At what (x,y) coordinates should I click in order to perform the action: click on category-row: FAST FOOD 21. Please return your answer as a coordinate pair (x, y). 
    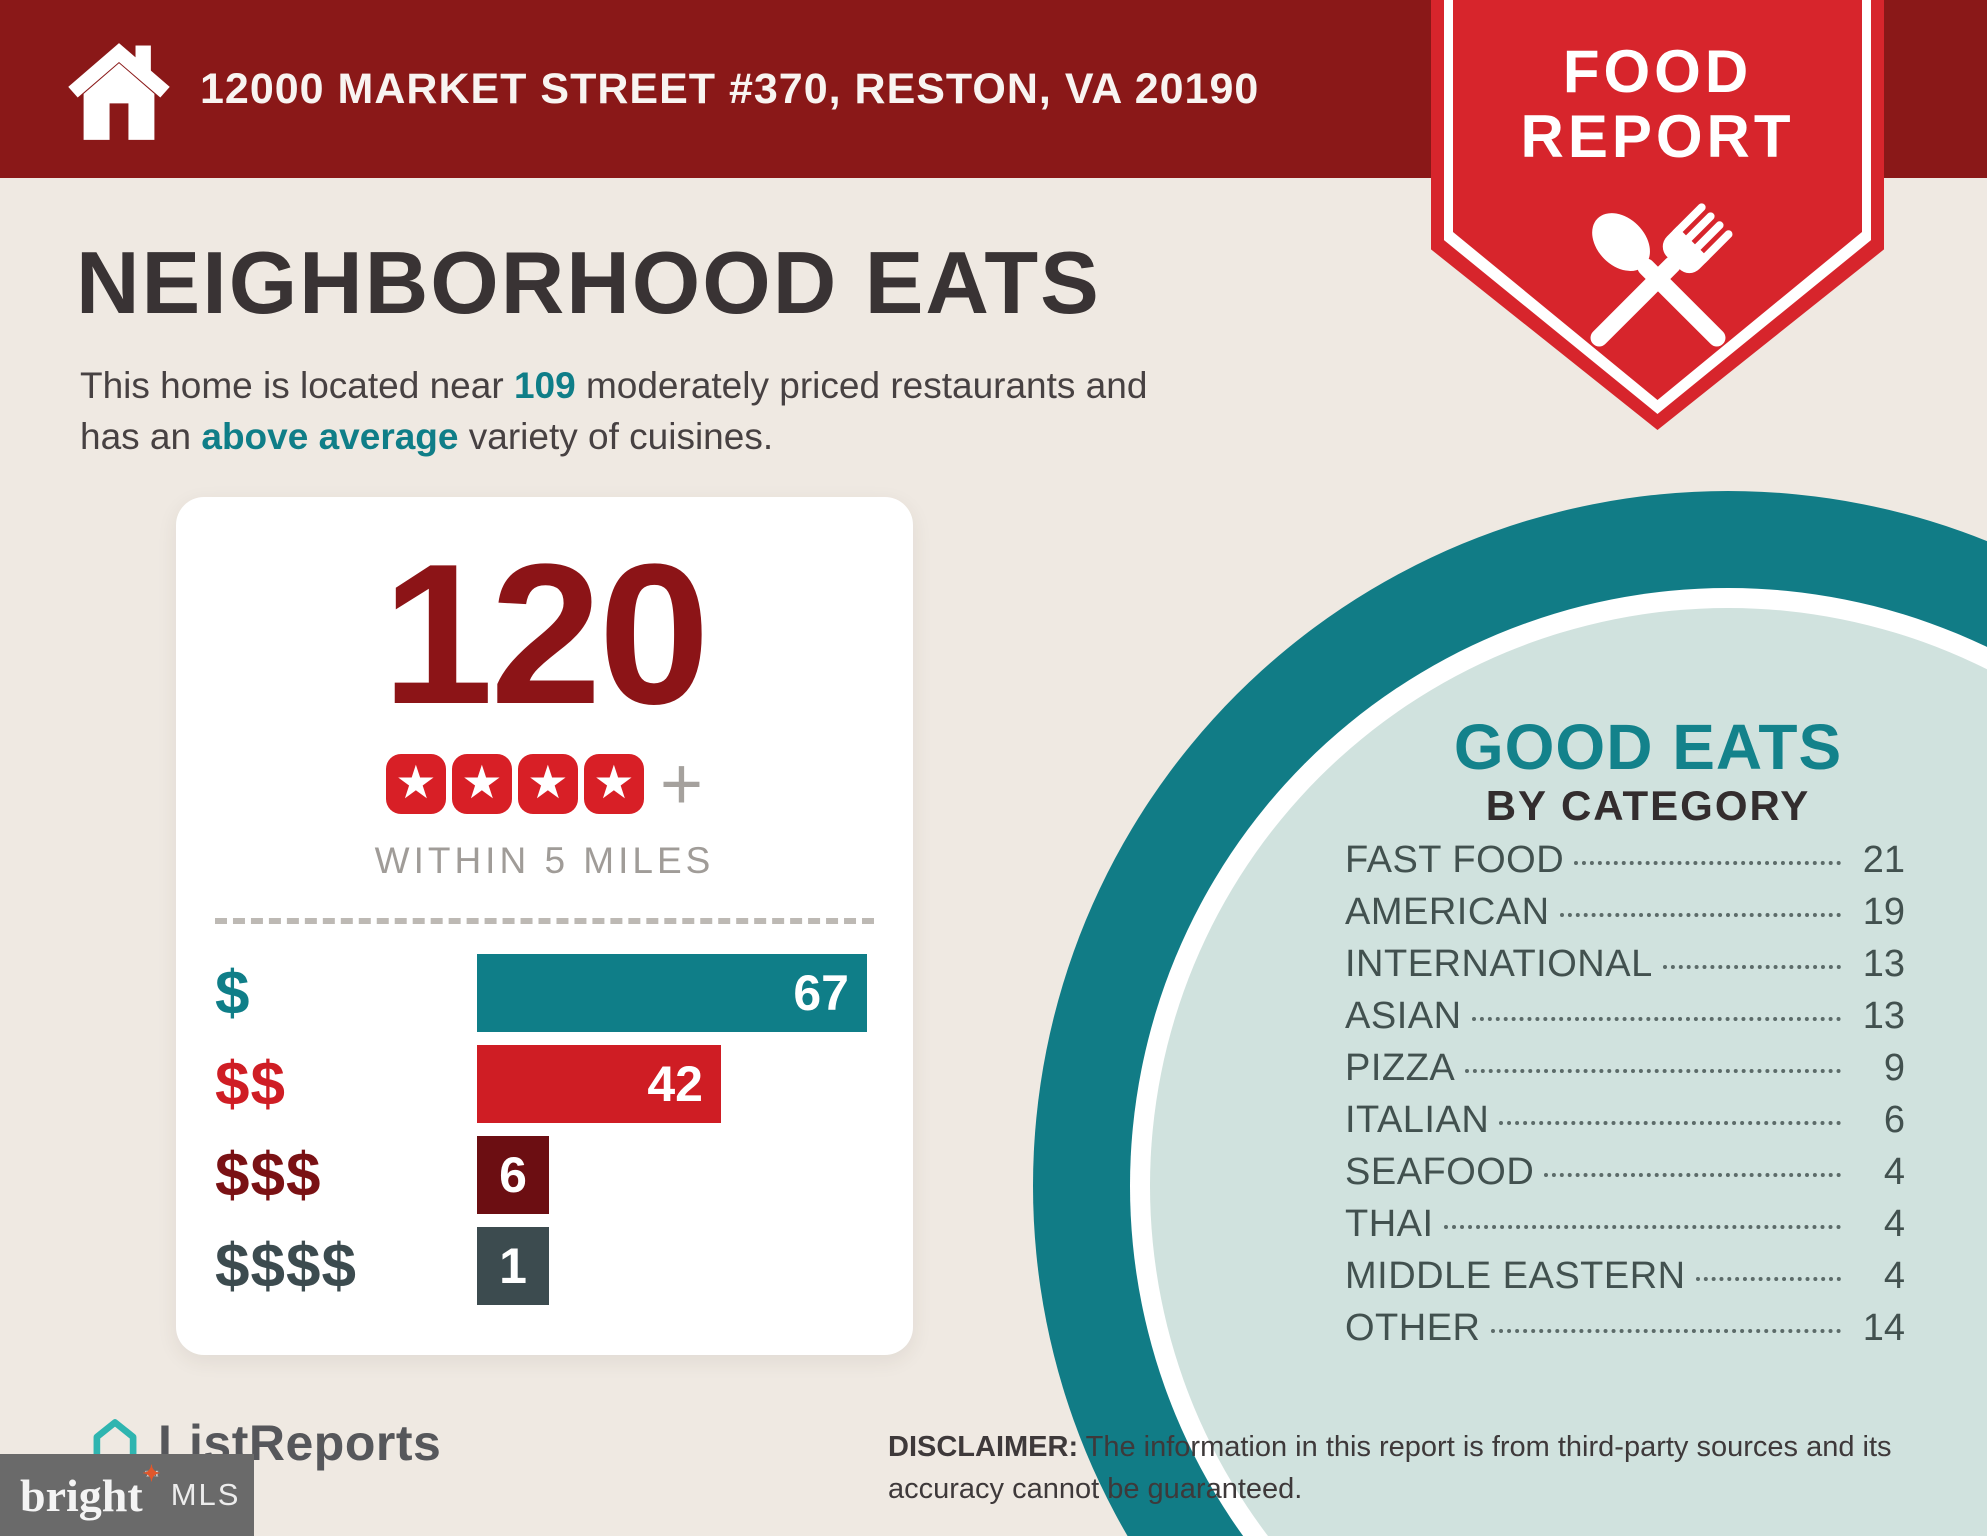
    Looking at the image, I should click on (1625, 865).